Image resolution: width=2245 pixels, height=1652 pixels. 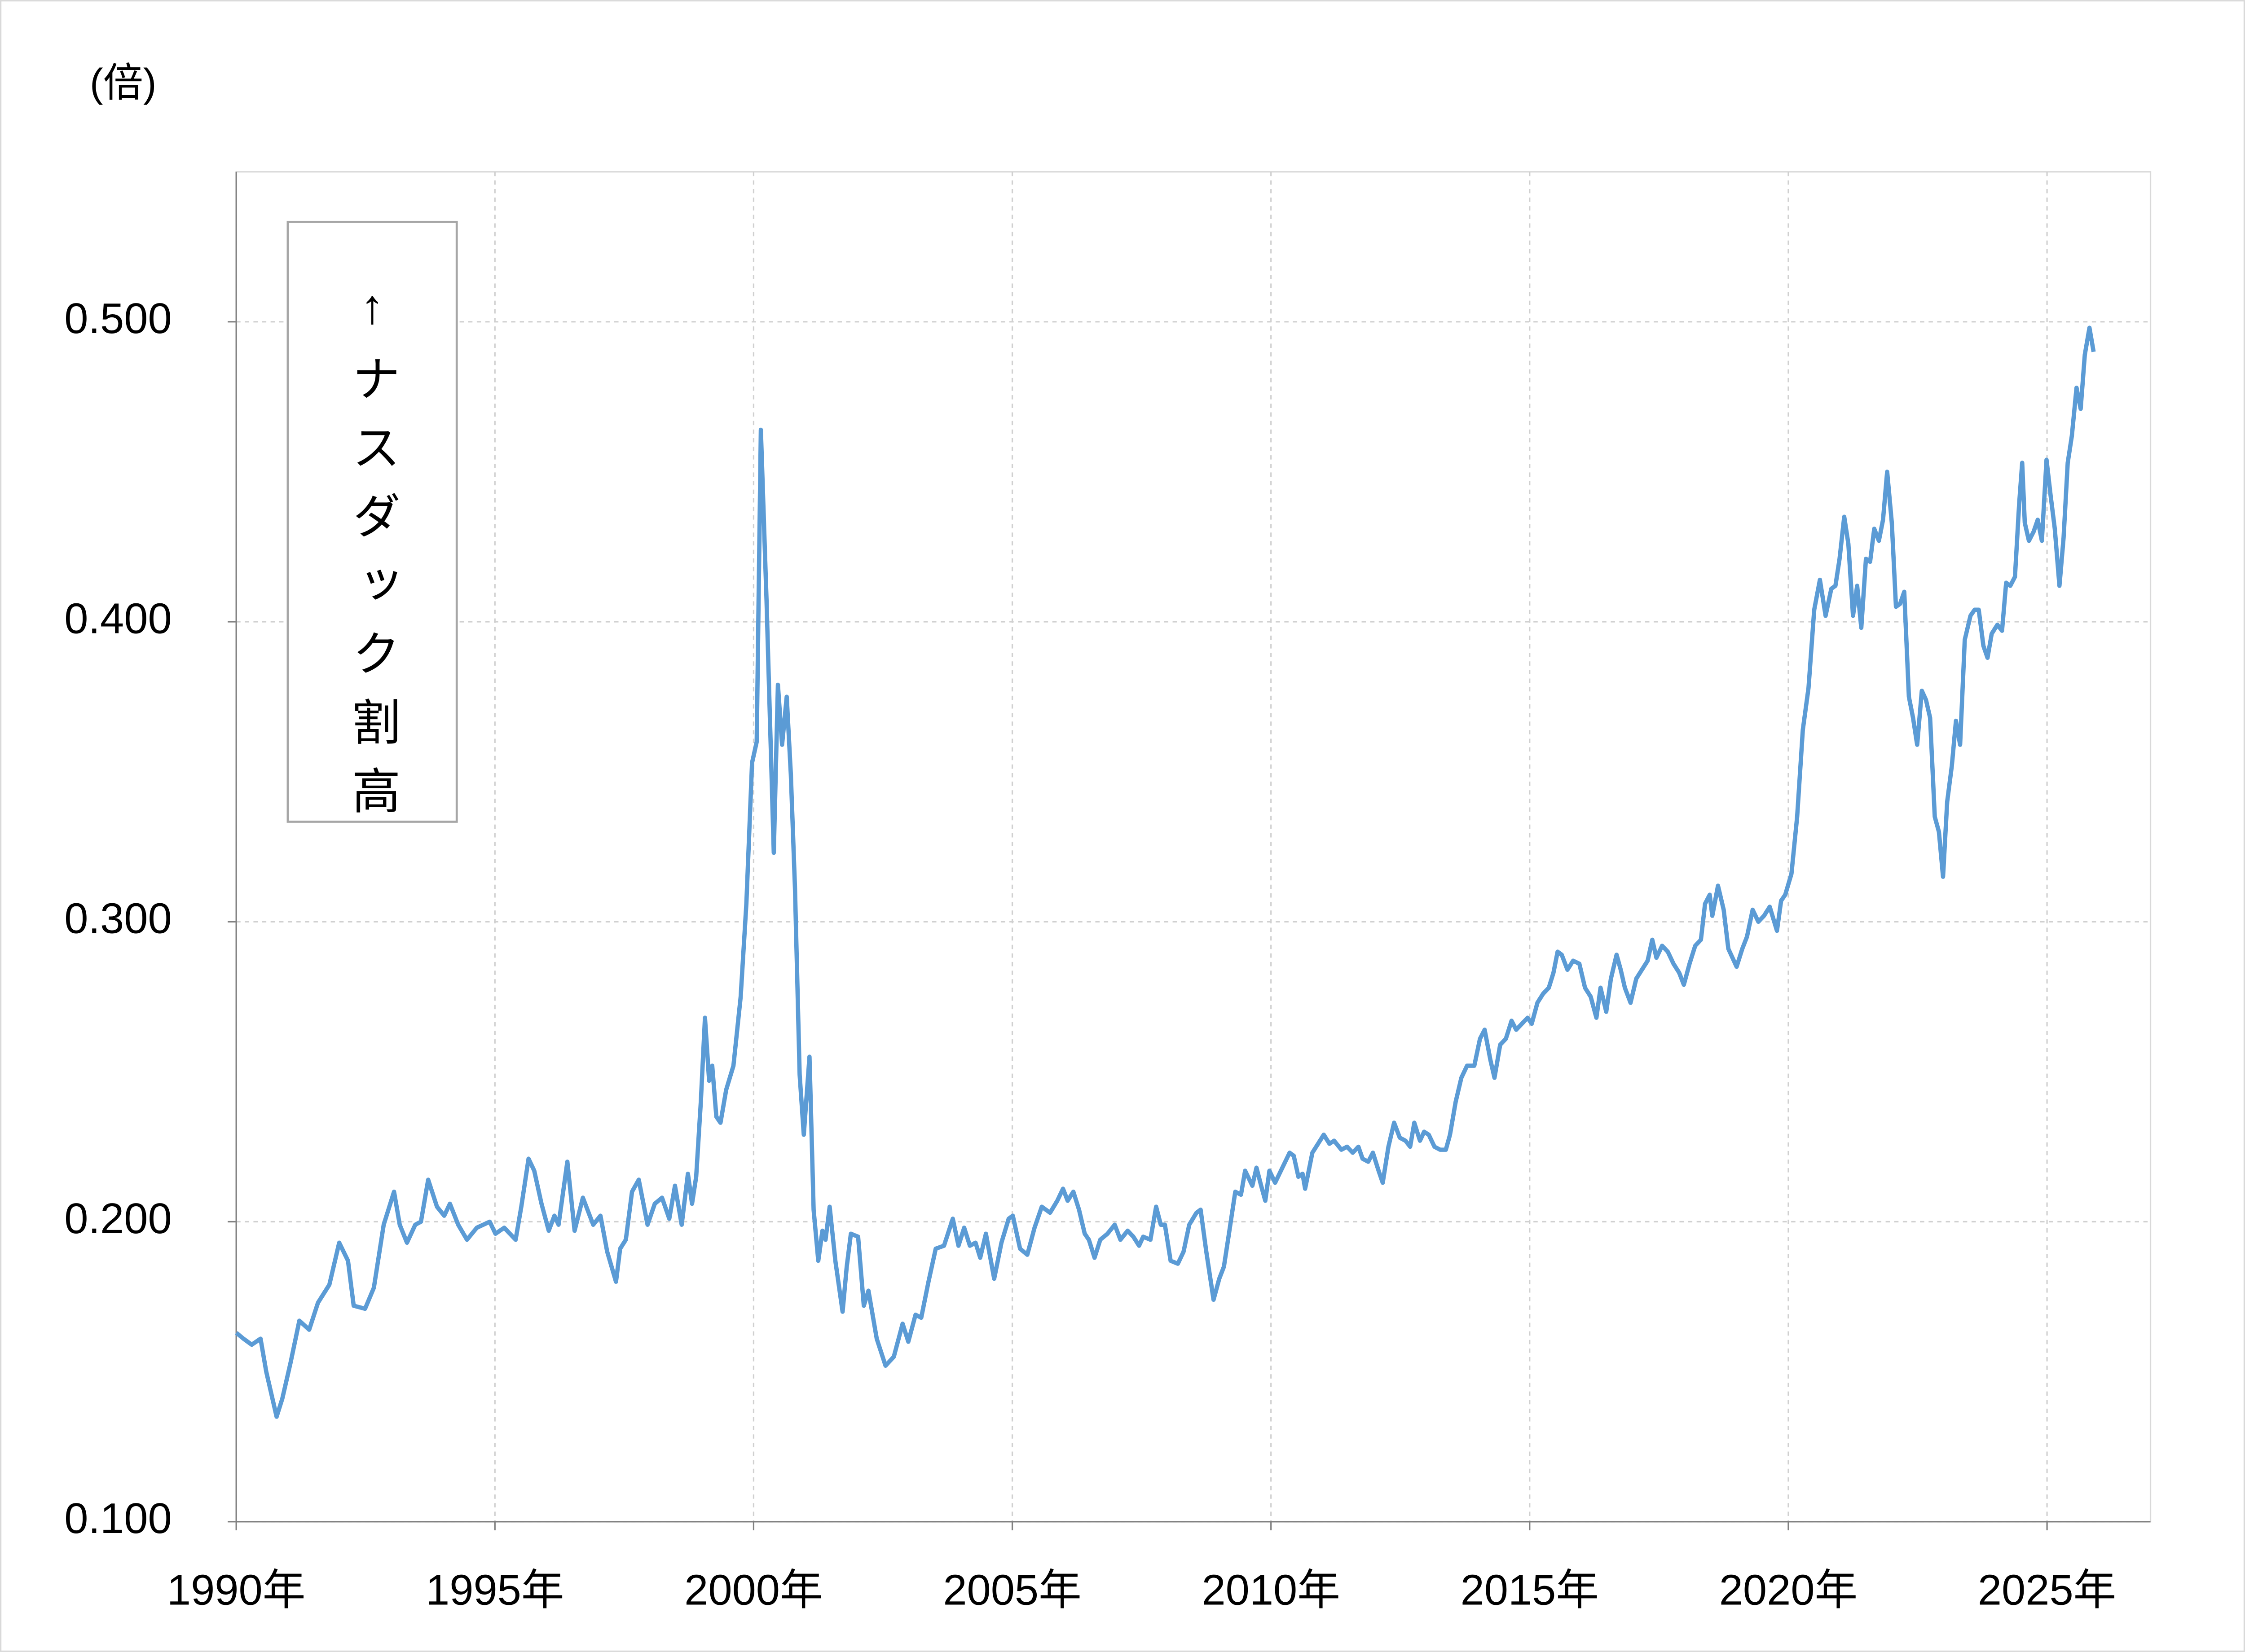 What do you see at coordinates (753, 1590) in the screenshot?
I see `x-tick-label: 2000年` at bounding box center [753, 1590].